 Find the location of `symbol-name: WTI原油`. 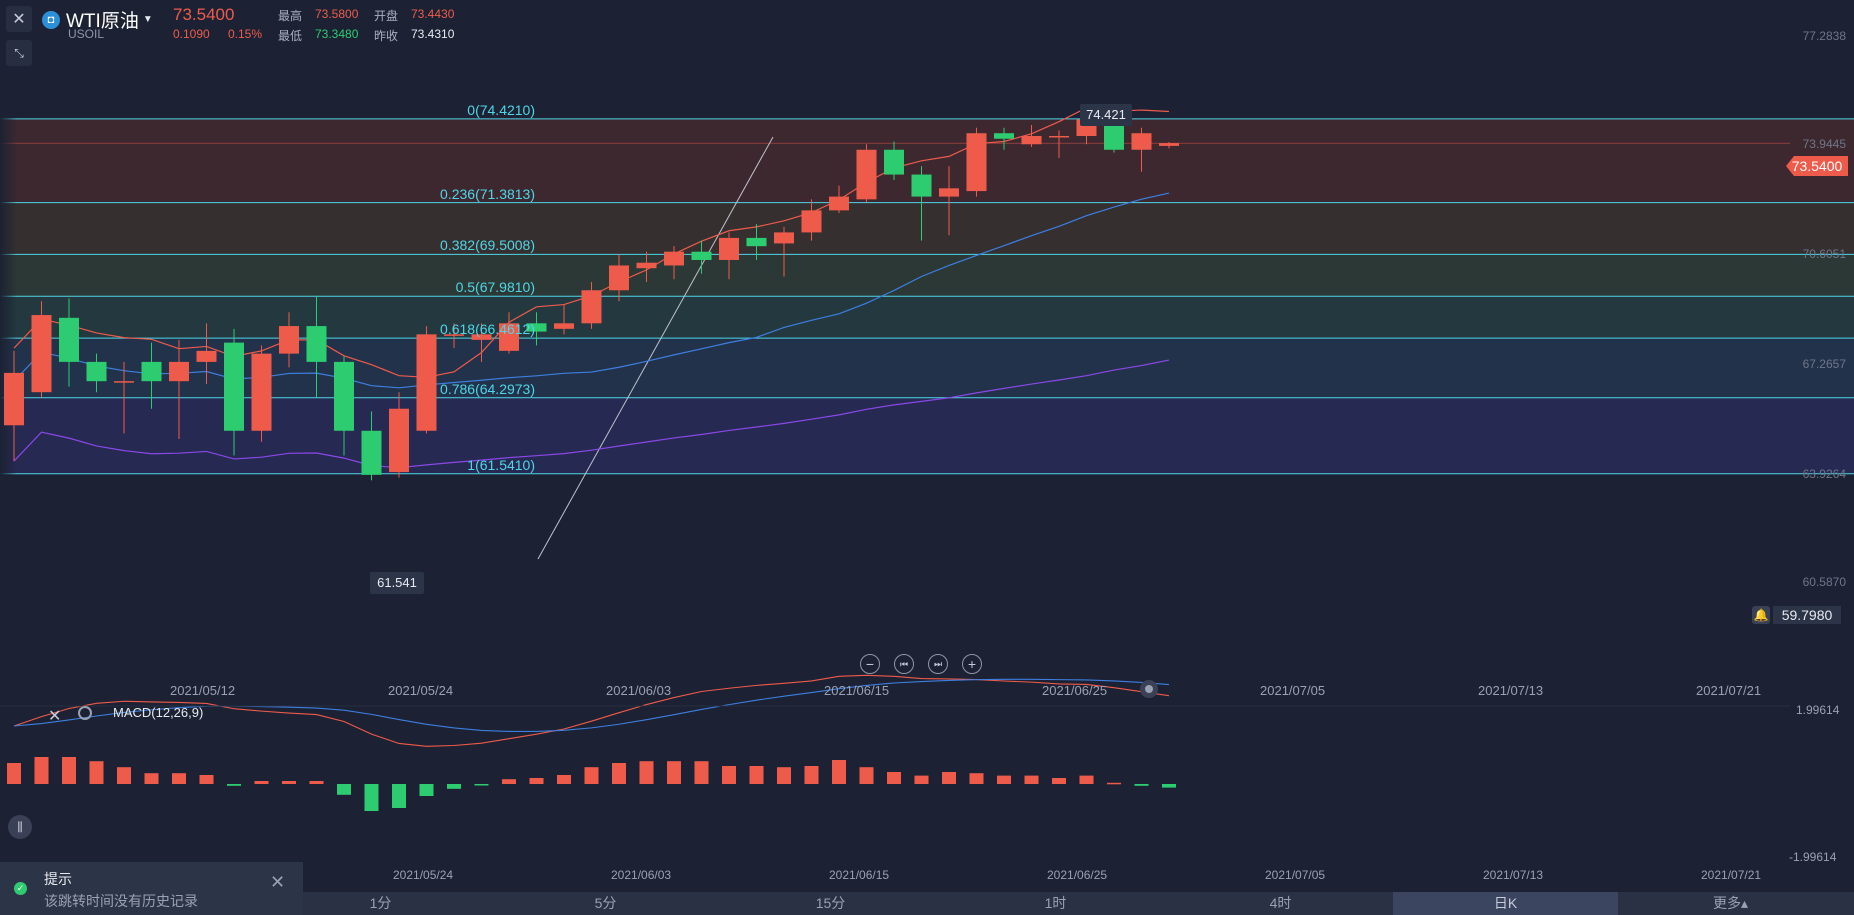

symbol-name: WTI原油 is located at coordinates (102, 21).